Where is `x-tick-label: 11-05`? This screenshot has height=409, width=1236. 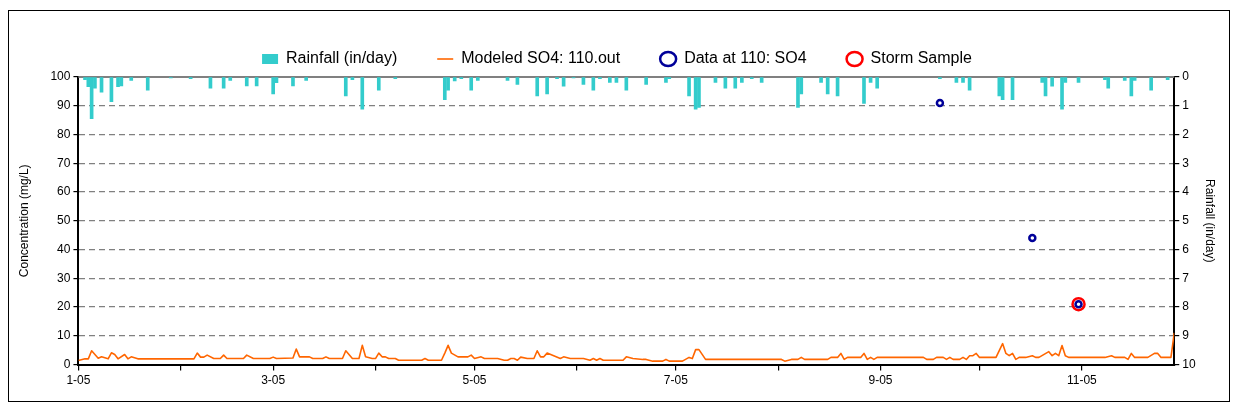
x-tick-label: 11-05 is located at coordinates (1082, 380).